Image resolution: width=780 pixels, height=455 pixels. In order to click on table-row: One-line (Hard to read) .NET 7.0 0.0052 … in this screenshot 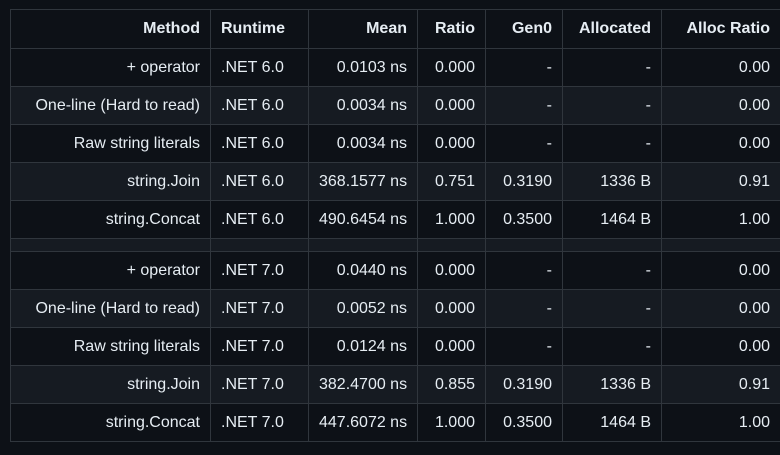, I will do `click(395, 308)`.